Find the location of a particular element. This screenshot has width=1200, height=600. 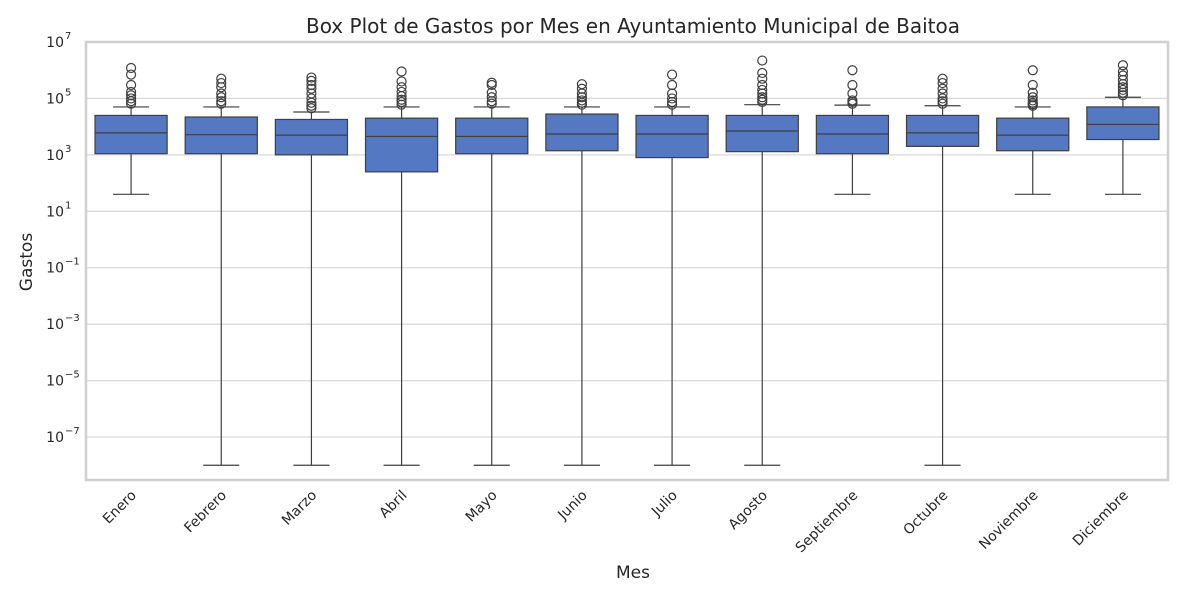

x-tick-label: Septiembre is located at coordinates (827, 522).